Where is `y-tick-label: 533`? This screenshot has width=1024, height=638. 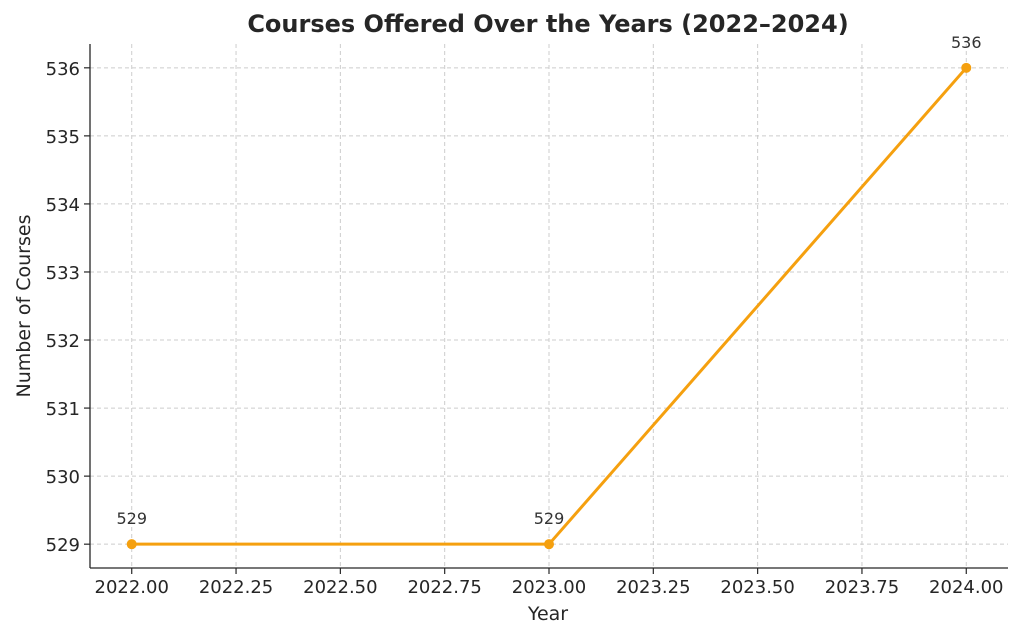 y-tick-label: 533 is located at coordinates (63, 273).